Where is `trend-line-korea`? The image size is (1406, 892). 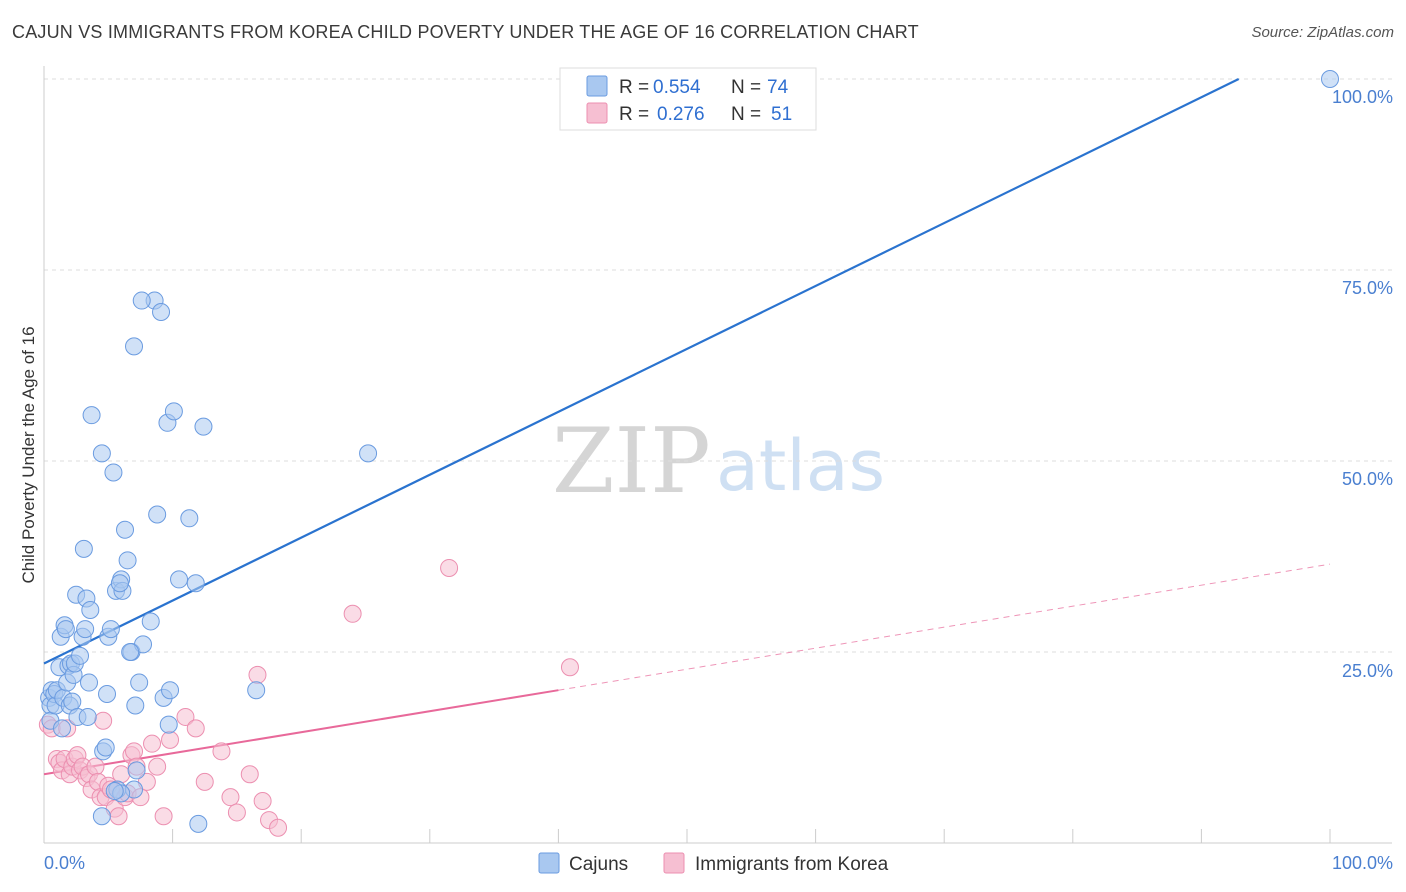 trend-line-korea is located at coordinates (301, 732).